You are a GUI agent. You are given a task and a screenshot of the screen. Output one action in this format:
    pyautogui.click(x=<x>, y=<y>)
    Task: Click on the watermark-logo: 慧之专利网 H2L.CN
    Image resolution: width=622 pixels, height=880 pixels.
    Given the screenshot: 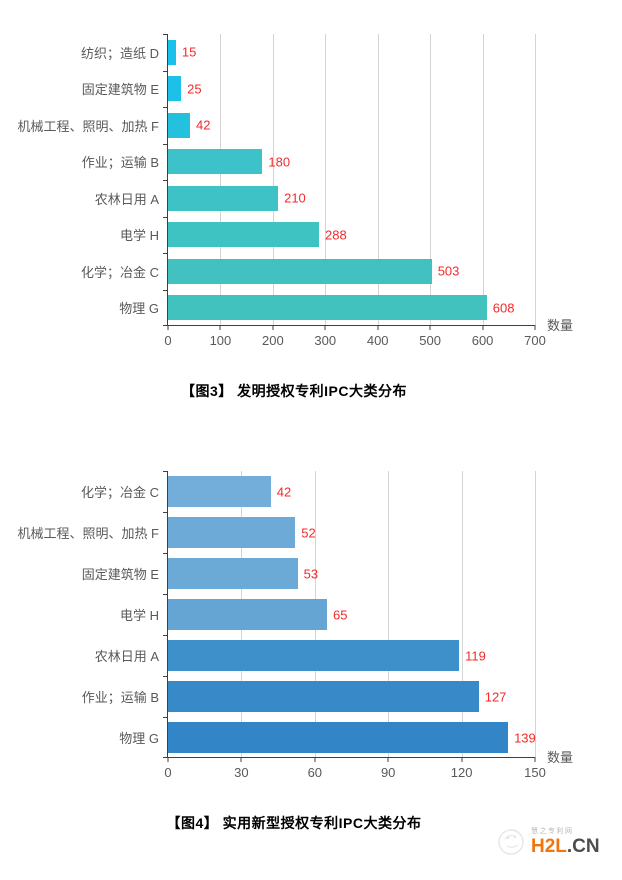 What is the action you would take?
    pyautogui.click(x=548, y=842)
    